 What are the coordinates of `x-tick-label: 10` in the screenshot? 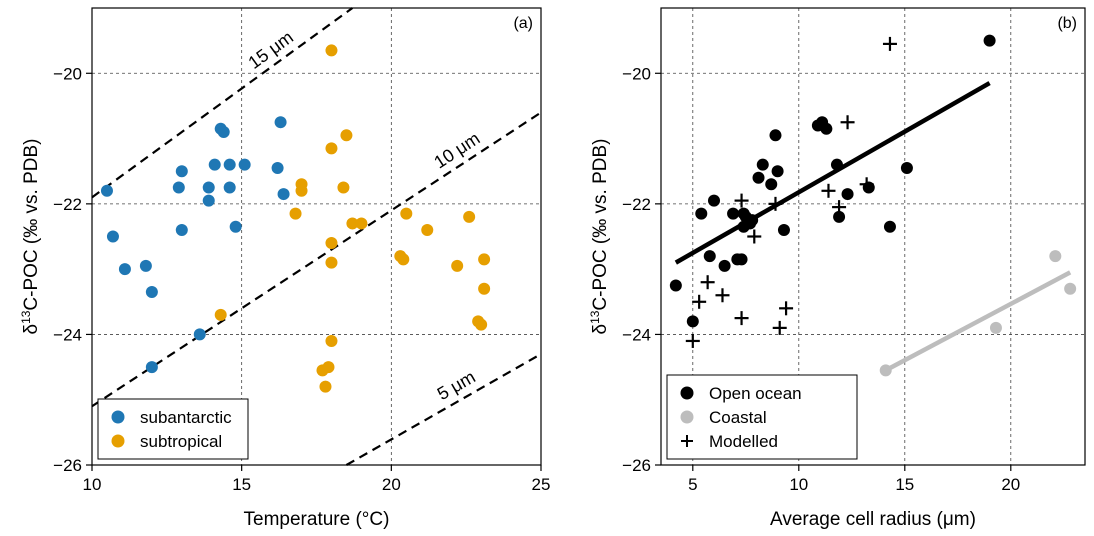 It's located at (798, 484).